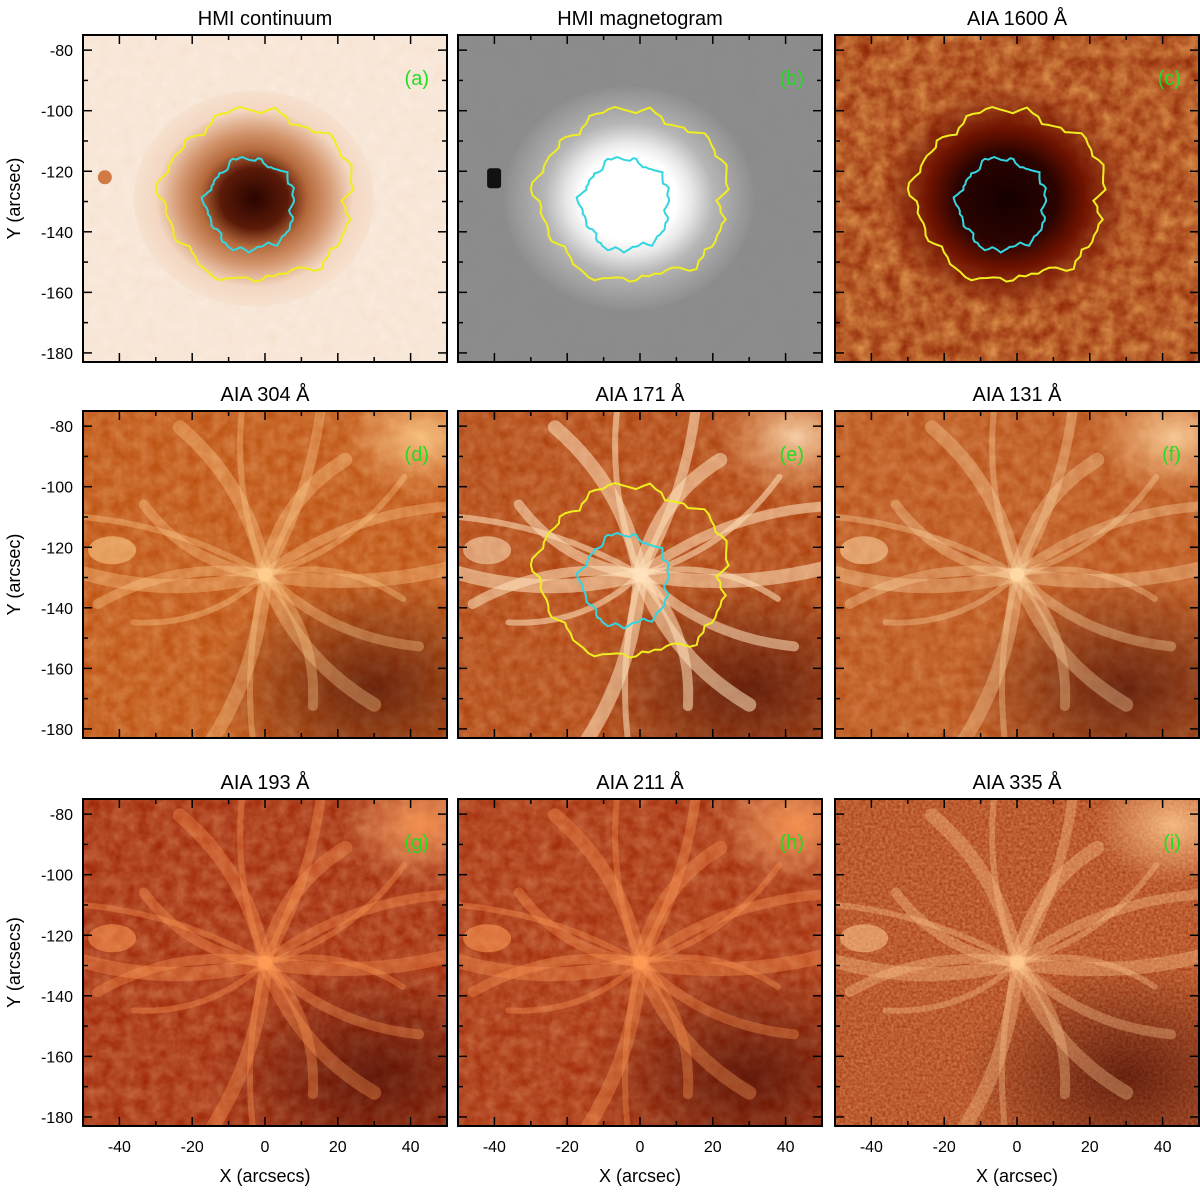 The image size is (1200, 1201). I want to click on panel-title: HMI magnetogram, so click(640, 19).